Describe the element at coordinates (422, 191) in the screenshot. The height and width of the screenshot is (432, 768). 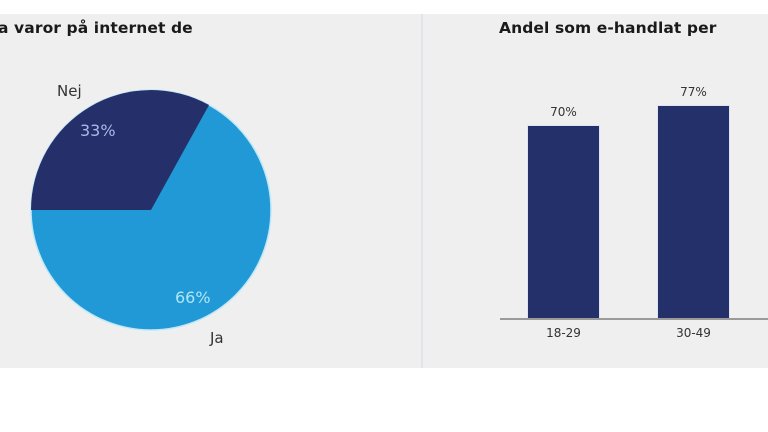
I see `panel-divider` at that location.